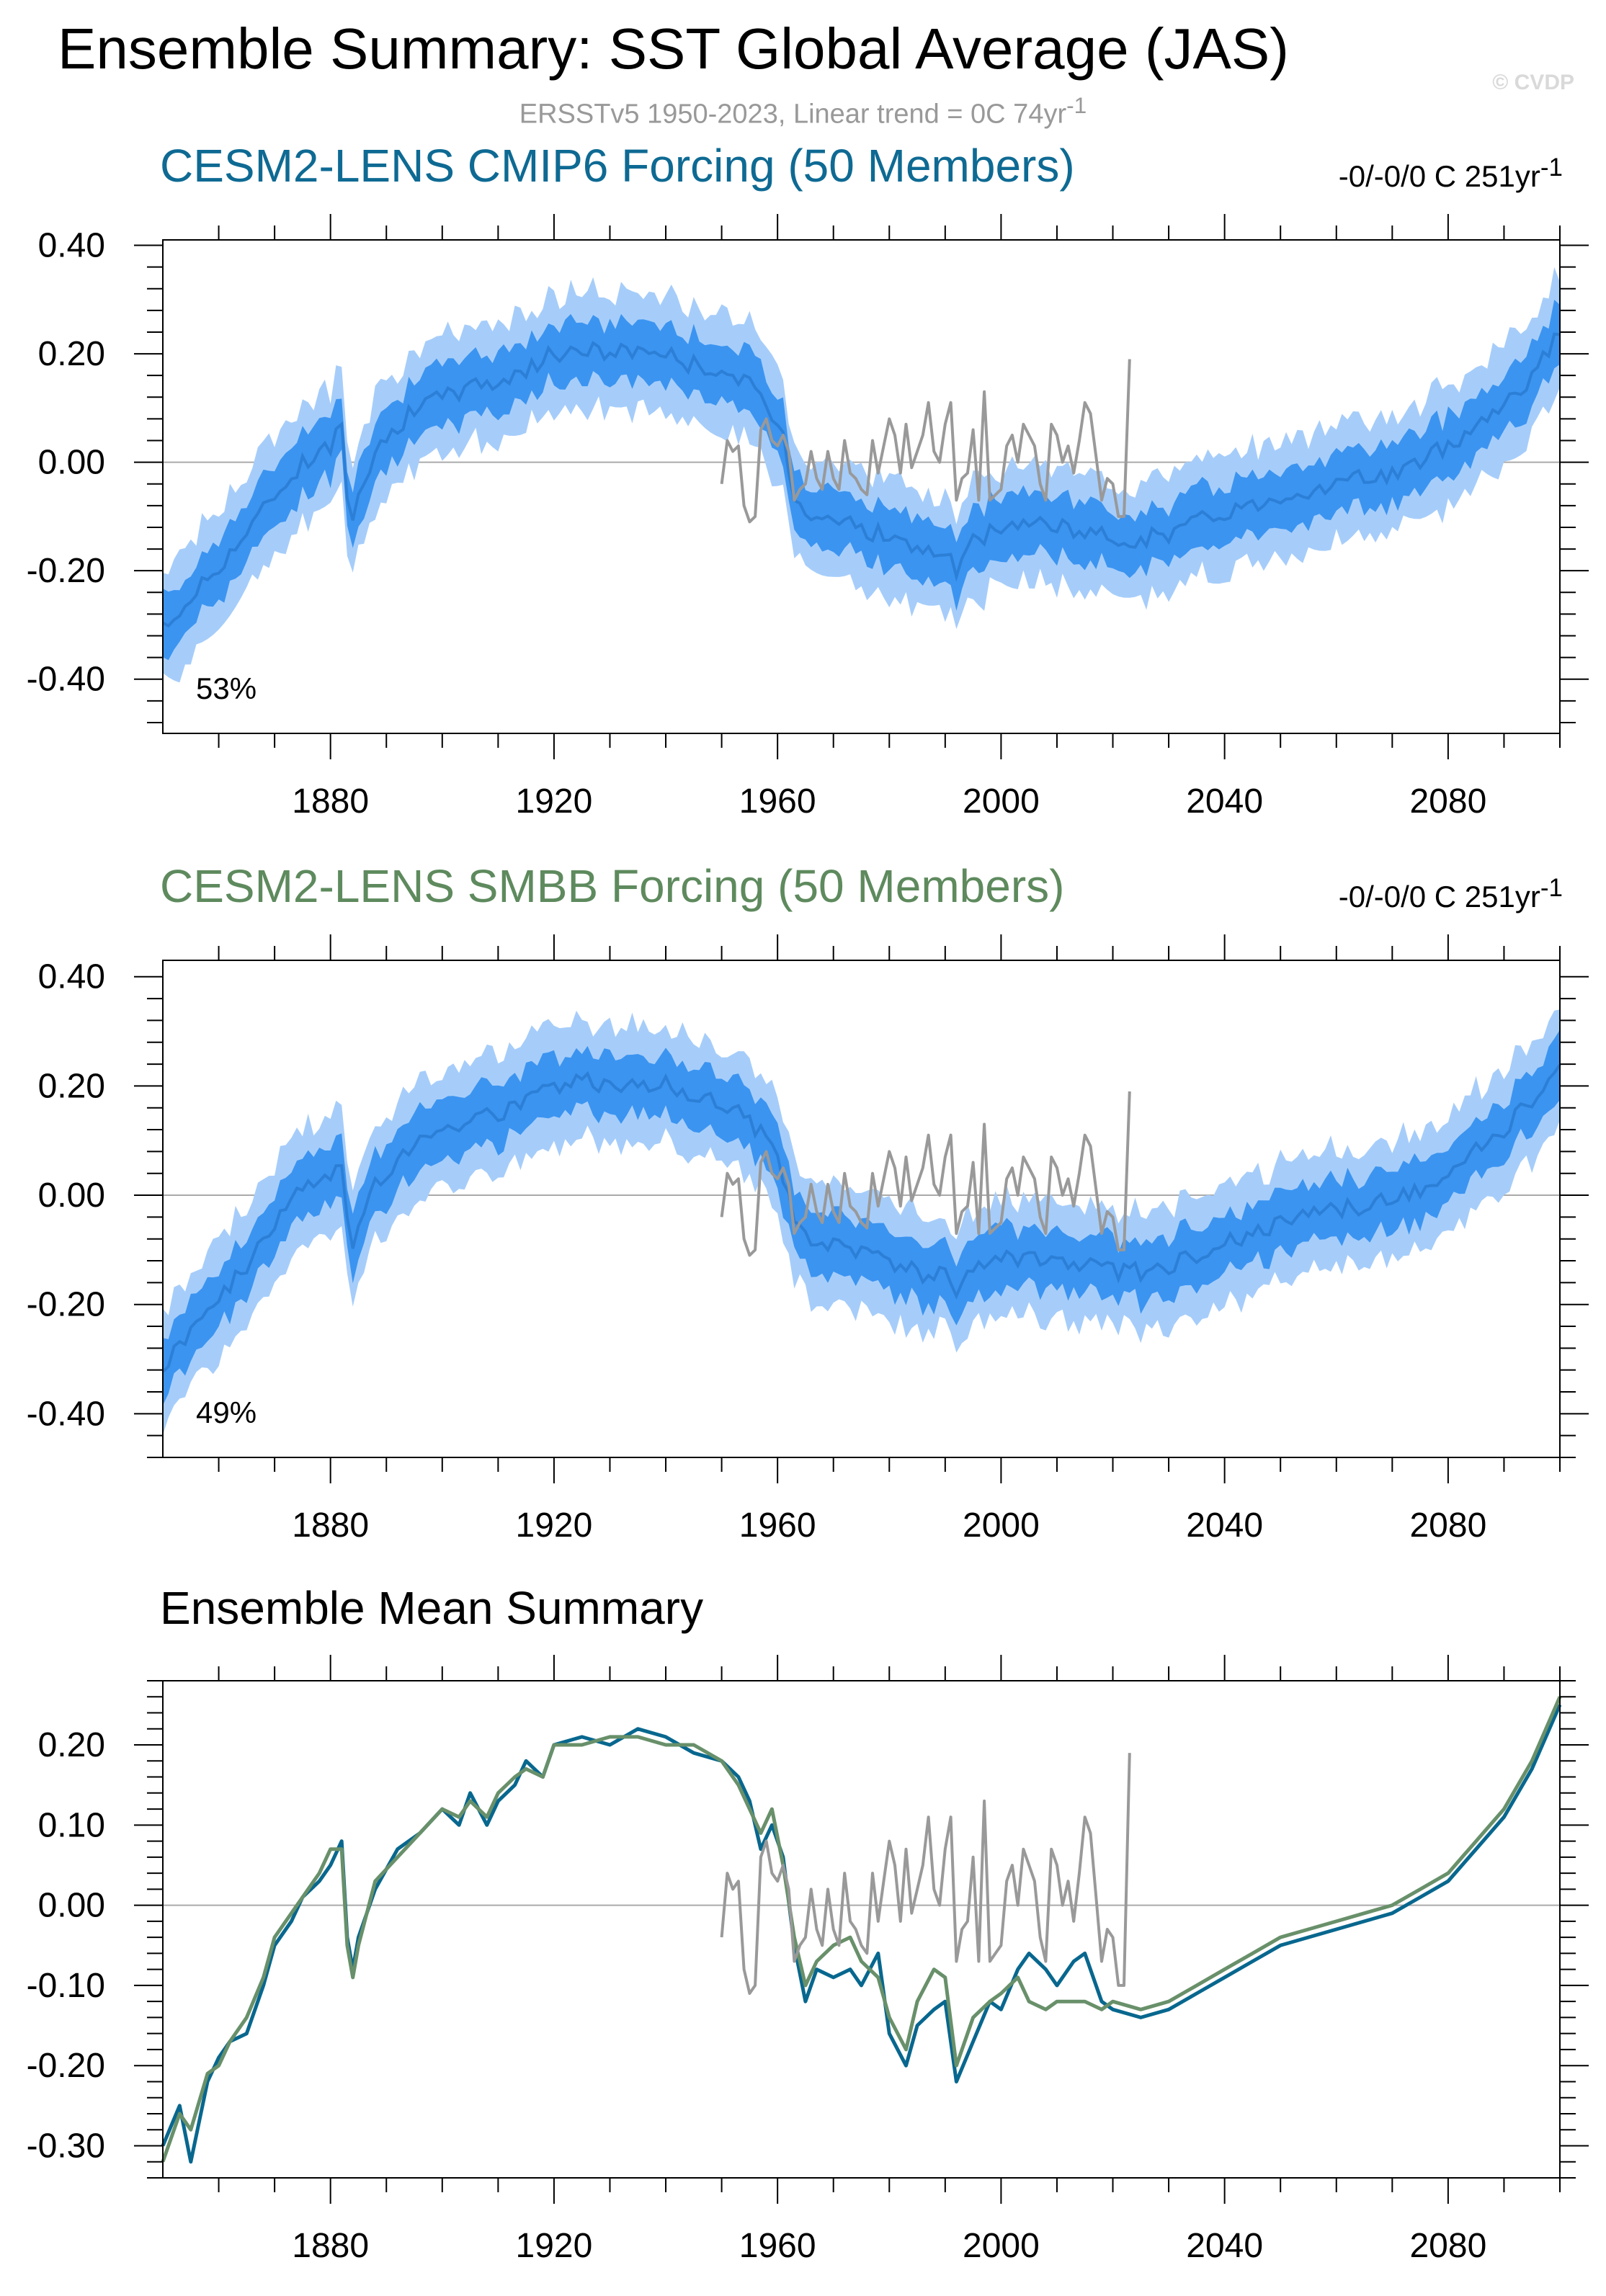  What do you see at coordinates (66, 1986) in the screenshot?
I see `y-tick-label: -0.10` at bounding box center [66, 1986].